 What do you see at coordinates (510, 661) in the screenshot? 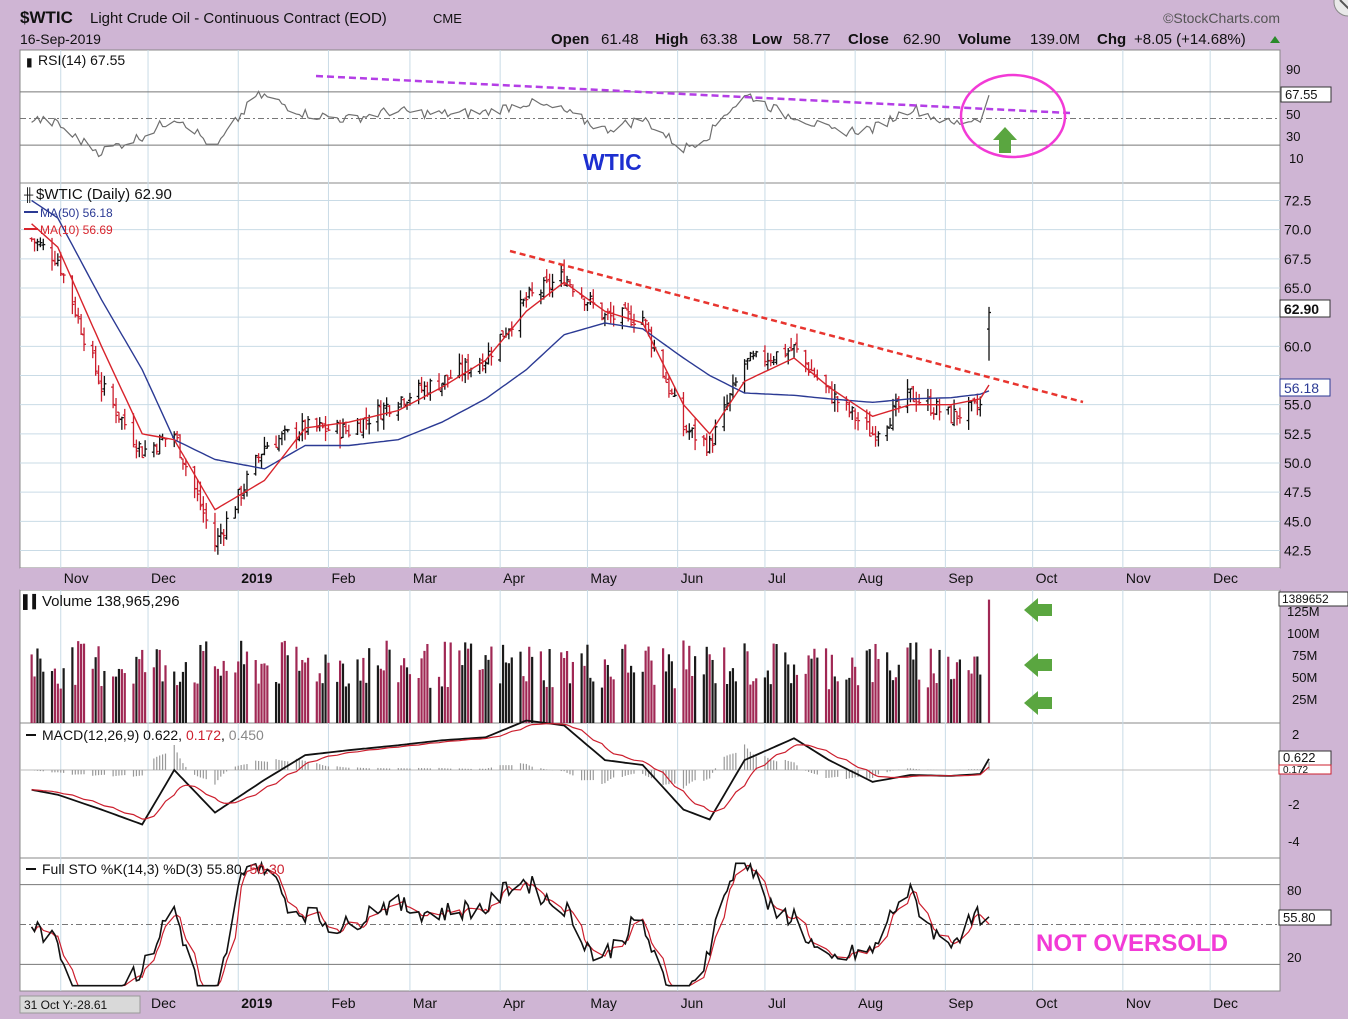
I see `volume-plot` at bounding box center [510, 661].